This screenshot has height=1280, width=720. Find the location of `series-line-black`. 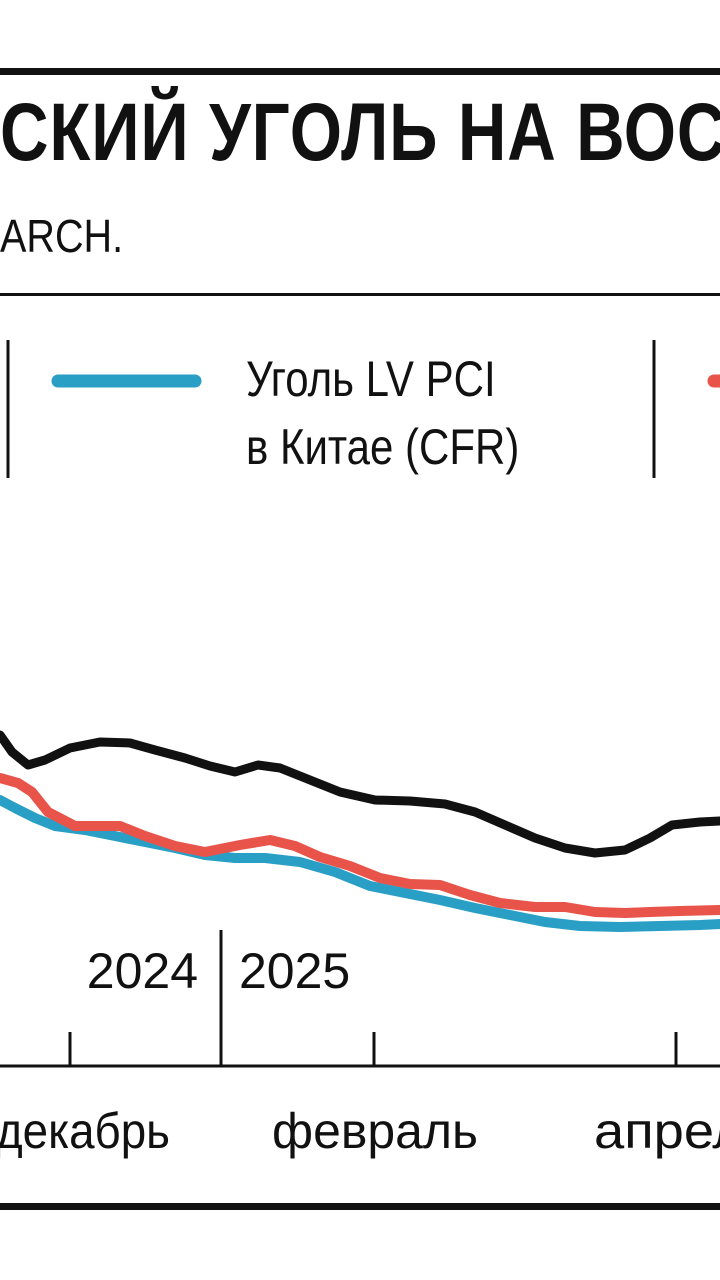

series-line-black is located at coordinates (360, 794).